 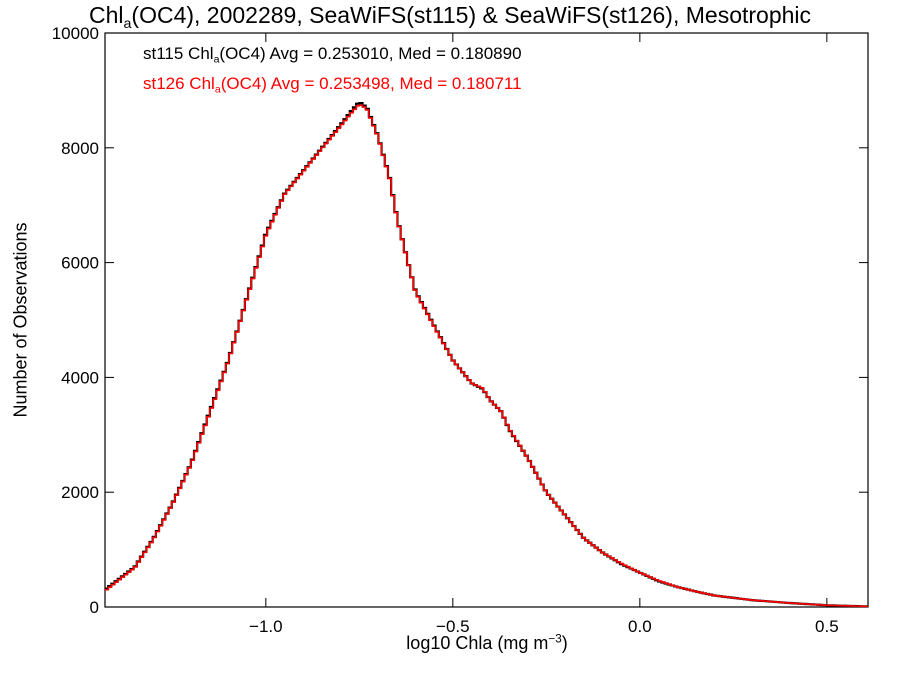 What do you see at coordinates (80, 148) in the screenshot?
I see `y-tick-label: 8000` at bounding box center [80, 148].